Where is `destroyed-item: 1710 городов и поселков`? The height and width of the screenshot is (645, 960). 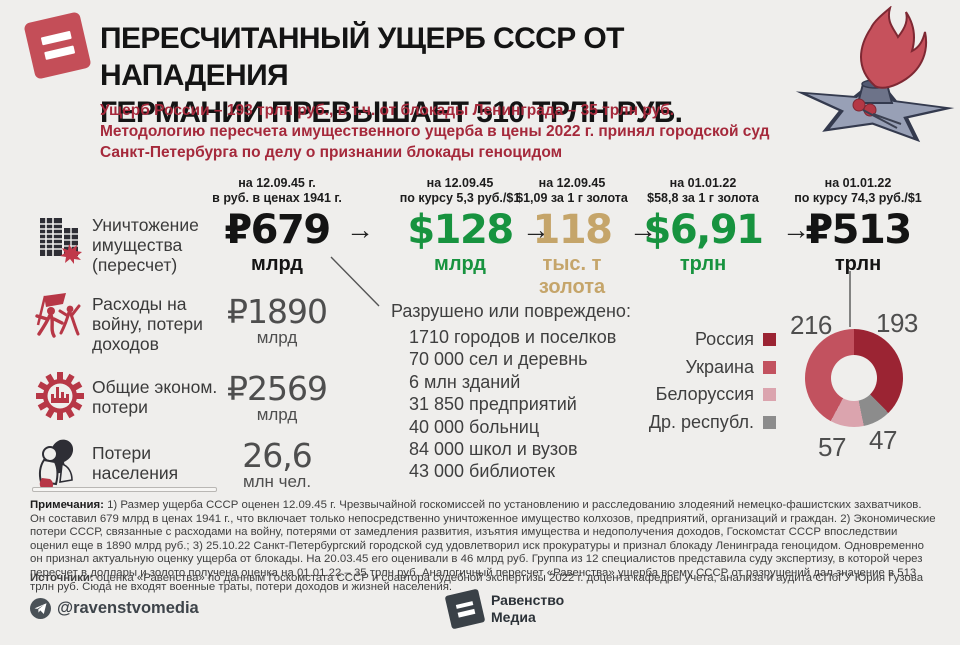
destroyed-item: 1710 городов и поселков is located at coordinates (513, 337).